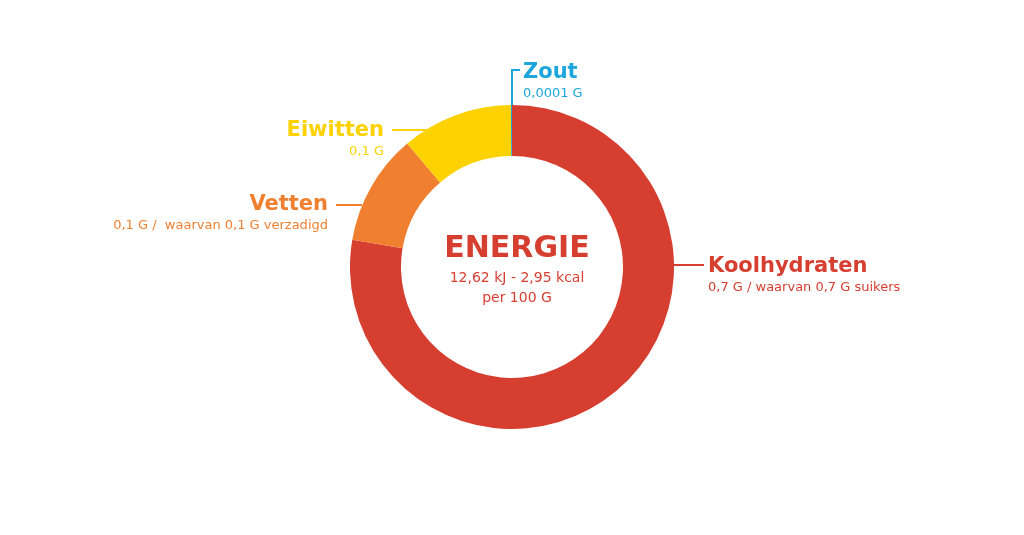  Describe the element at coordinates (335, 129) in the screenshot. I see `slice-label: Eiwitten` at that location.